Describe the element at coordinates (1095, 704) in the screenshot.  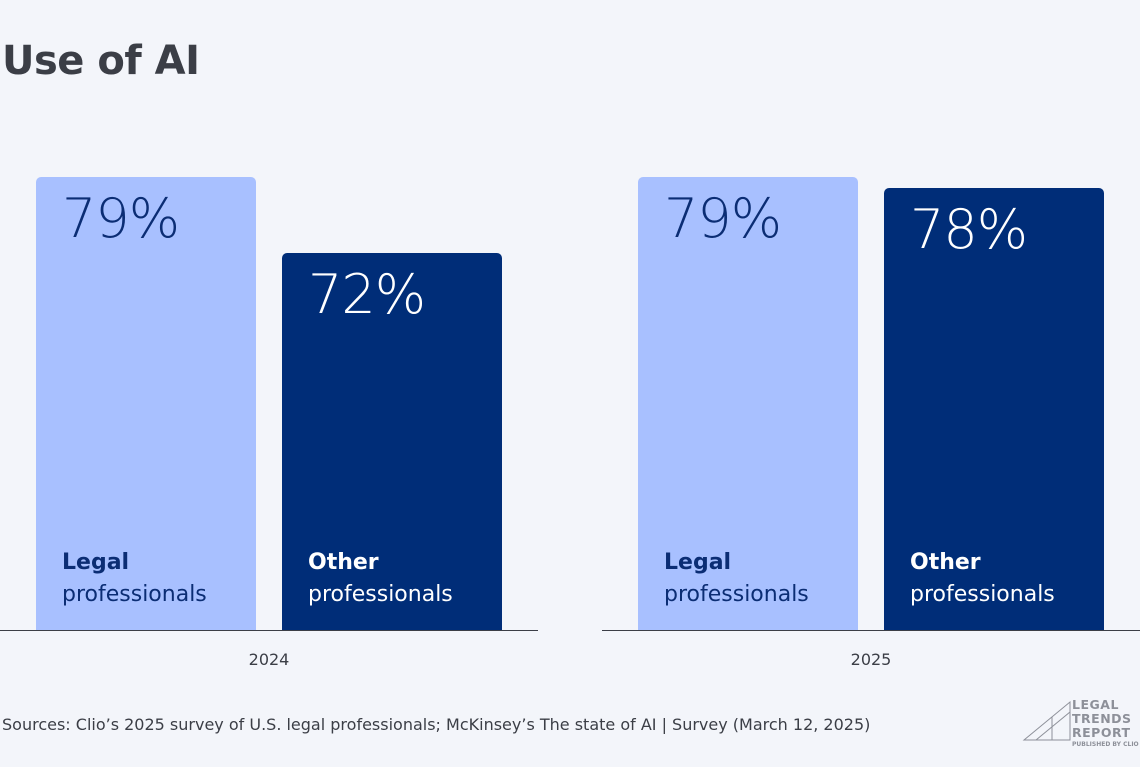
I see `logo-text: LEGAL` at that location.